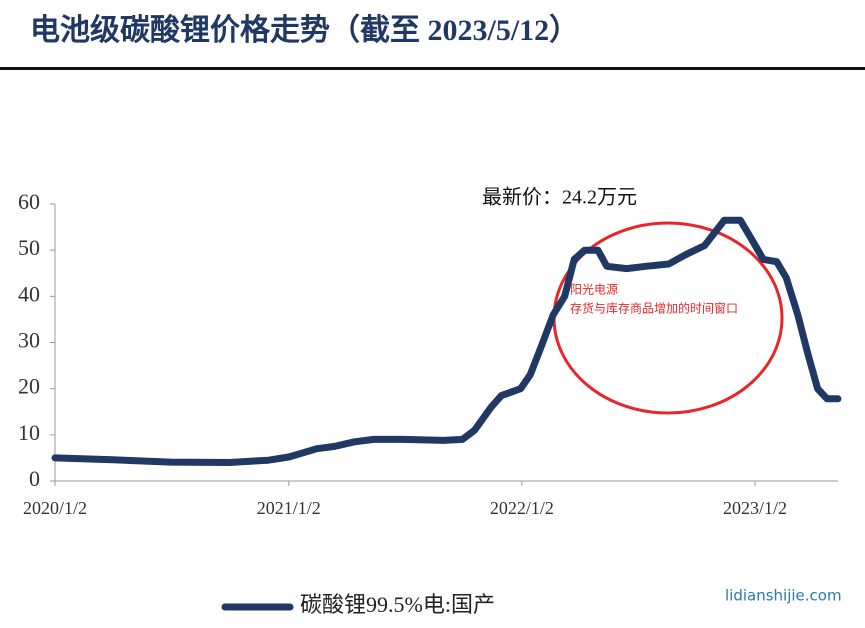 The width and height of the screenshot is (865, 628). What do you see at coordinates (29, 201) in the screenshot?
I see `y-tick-label: 60` at bounding box center [29, 201].